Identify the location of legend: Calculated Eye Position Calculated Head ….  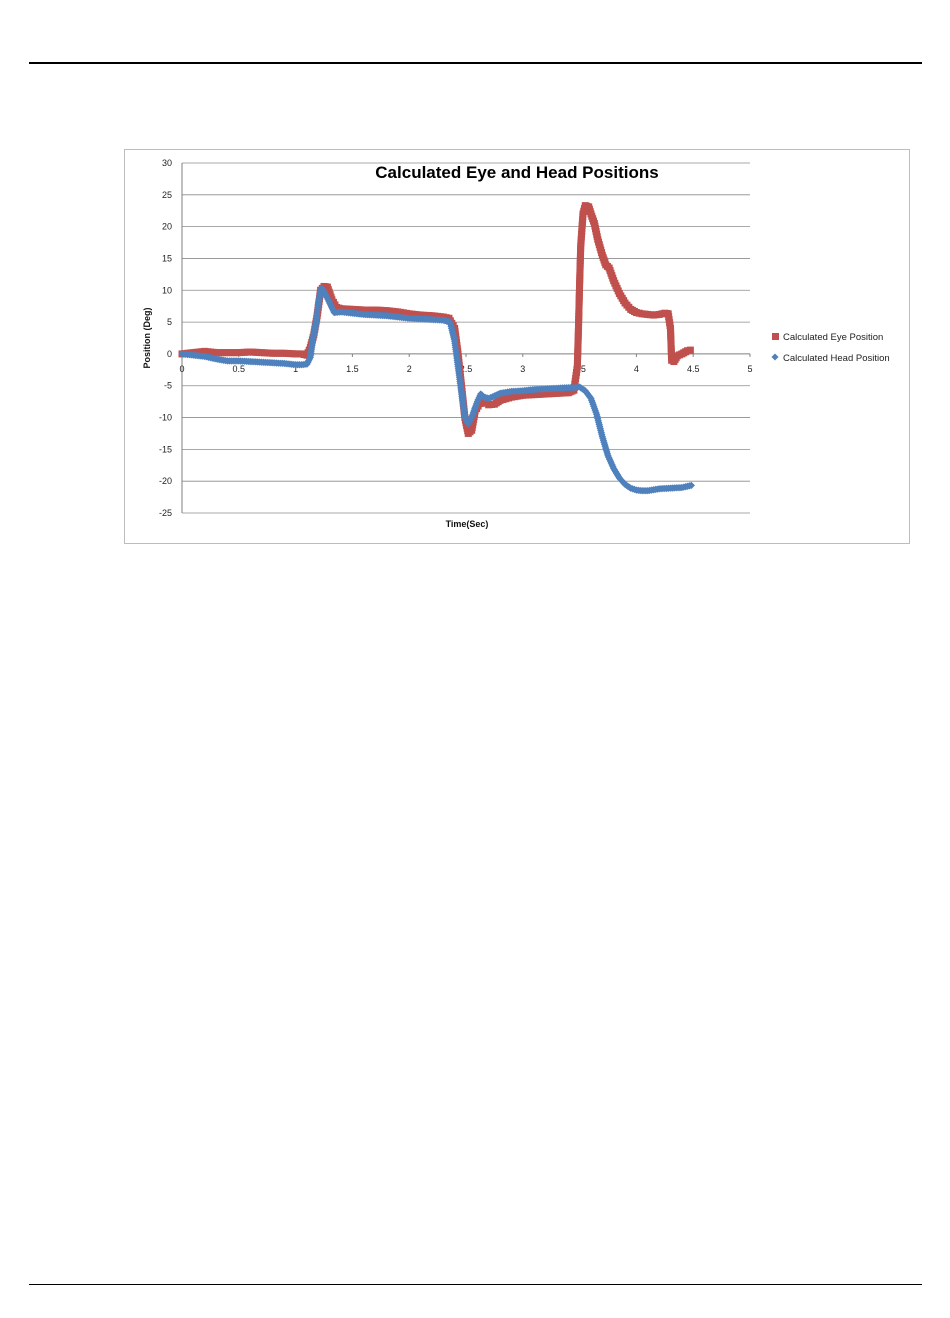
(830, 348).